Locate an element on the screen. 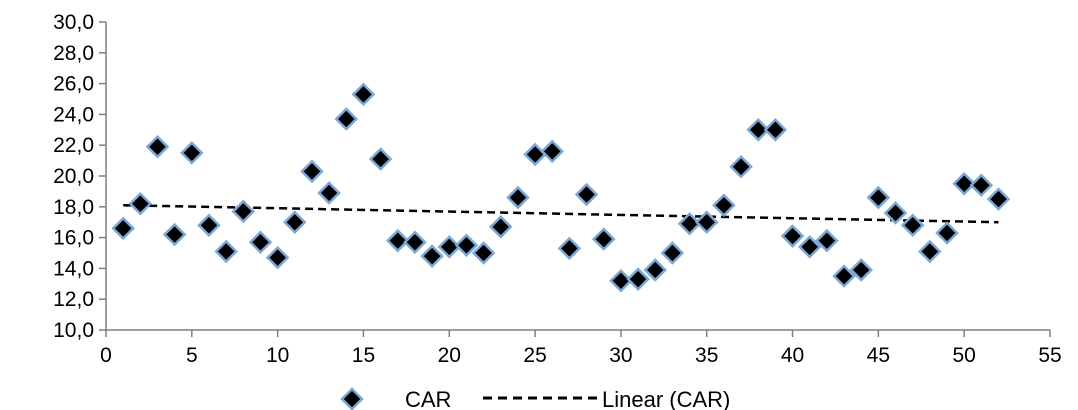 The height and width of the screenshot is (410, 1078). y-tick-label: 20,0 is located at coordinates (73, 176).